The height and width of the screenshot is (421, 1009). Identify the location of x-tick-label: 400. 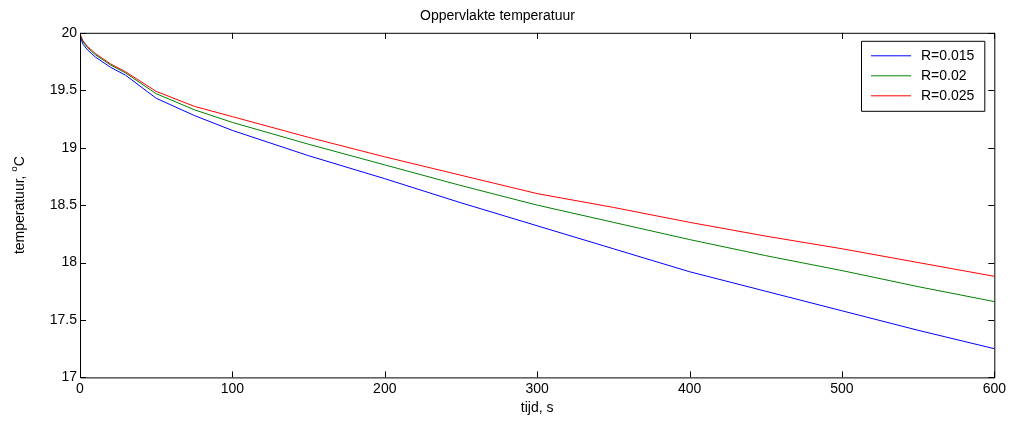
(689, 387).